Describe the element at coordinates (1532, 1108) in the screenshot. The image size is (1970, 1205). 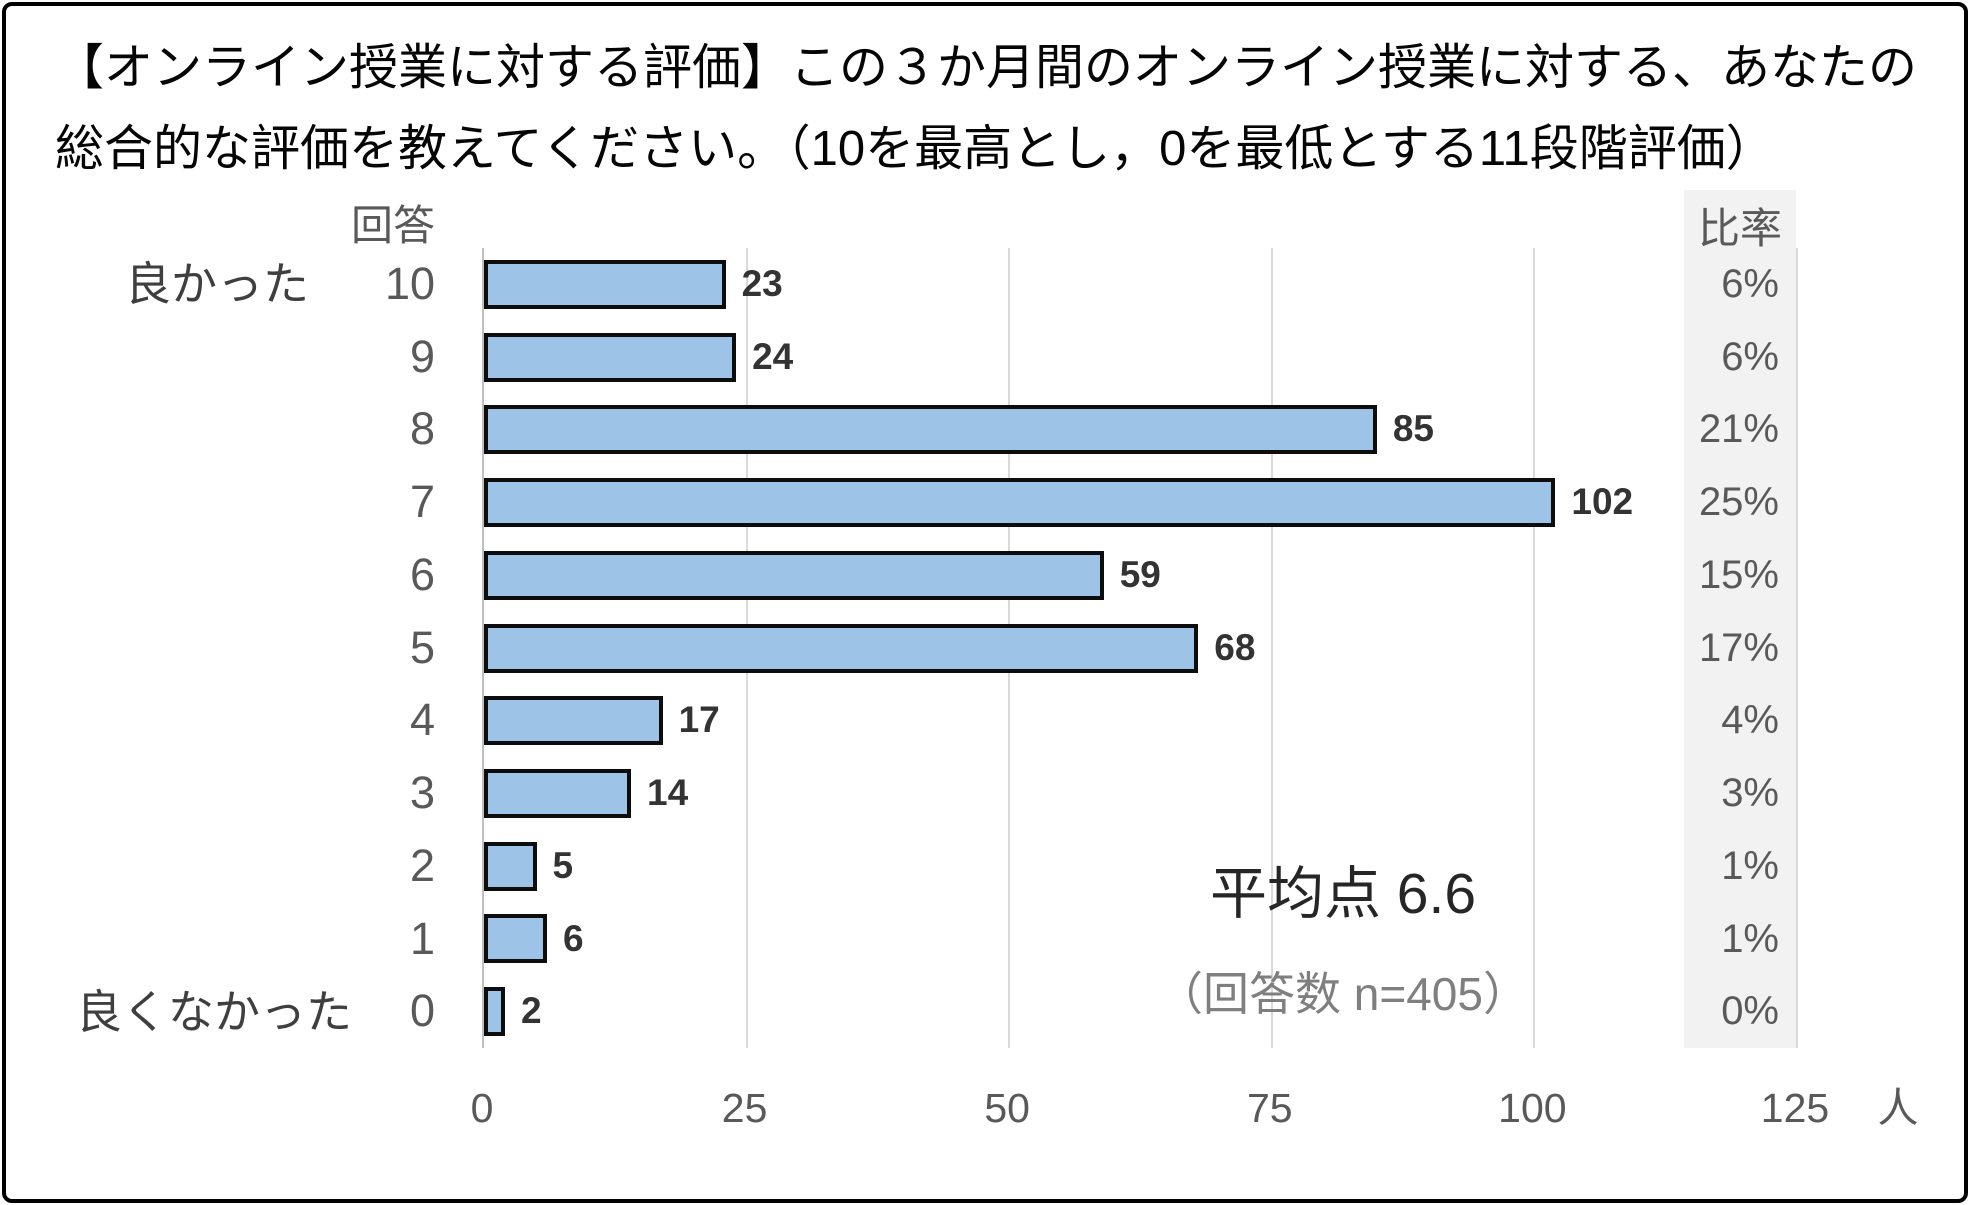
I see `x-tick-100: 100` at that location.